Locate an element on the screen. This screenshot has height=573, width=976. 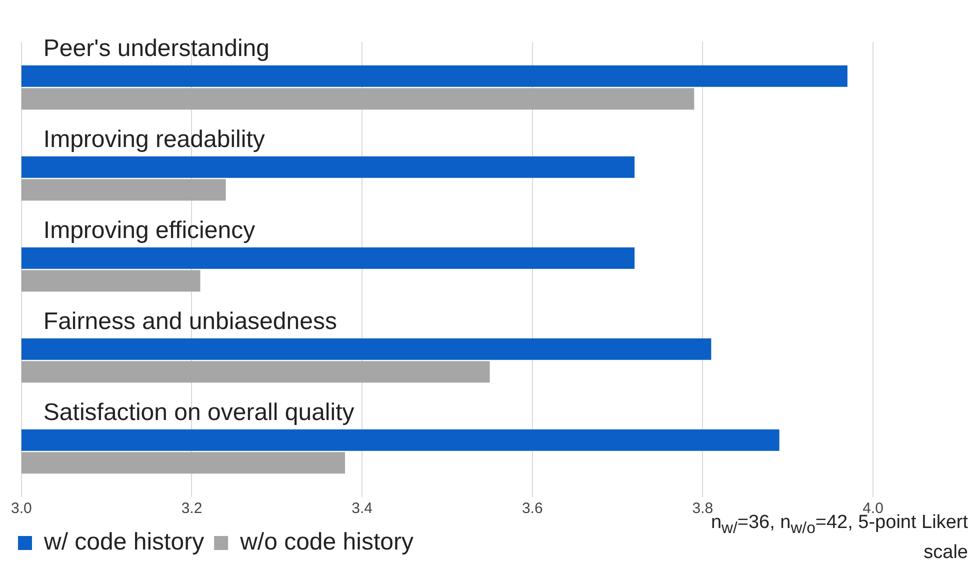
legend-label: w/o code history is located at coordinates (326, 542).